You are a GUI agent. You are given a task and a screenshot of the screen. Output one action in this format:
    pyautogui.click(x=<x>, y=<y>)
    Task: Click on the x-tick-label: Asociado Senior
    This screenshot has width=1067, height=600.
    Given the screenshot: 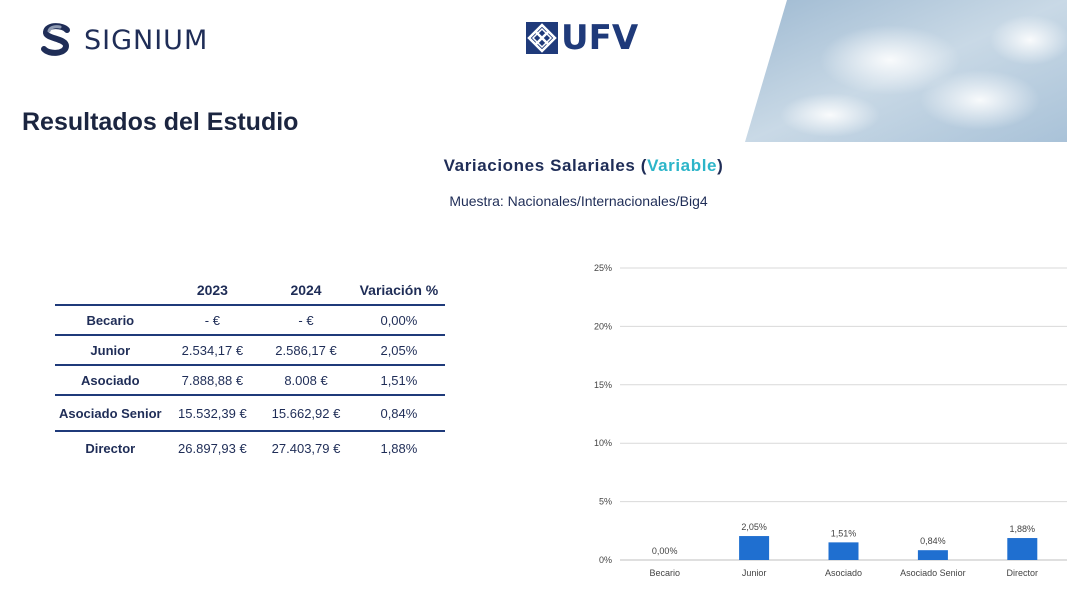 What is the action you would take?
    pyautogui.click(x=933, y=573)
    